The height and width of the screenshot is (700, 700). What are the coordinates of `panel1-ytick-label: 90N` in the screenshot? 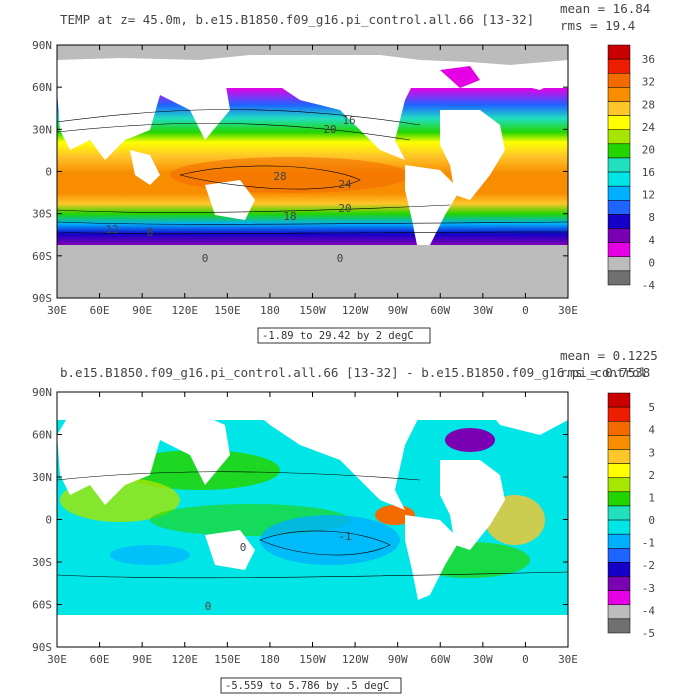 It's located at (42, 45).